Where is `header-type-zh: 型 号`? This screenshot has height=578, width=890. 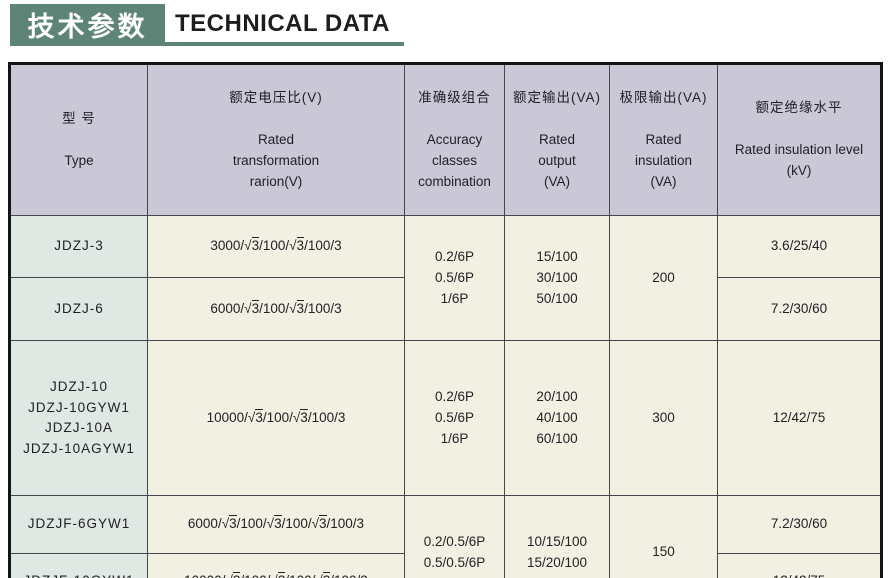 header-type-zh: 型 号 is located at coordinates (79, 118).